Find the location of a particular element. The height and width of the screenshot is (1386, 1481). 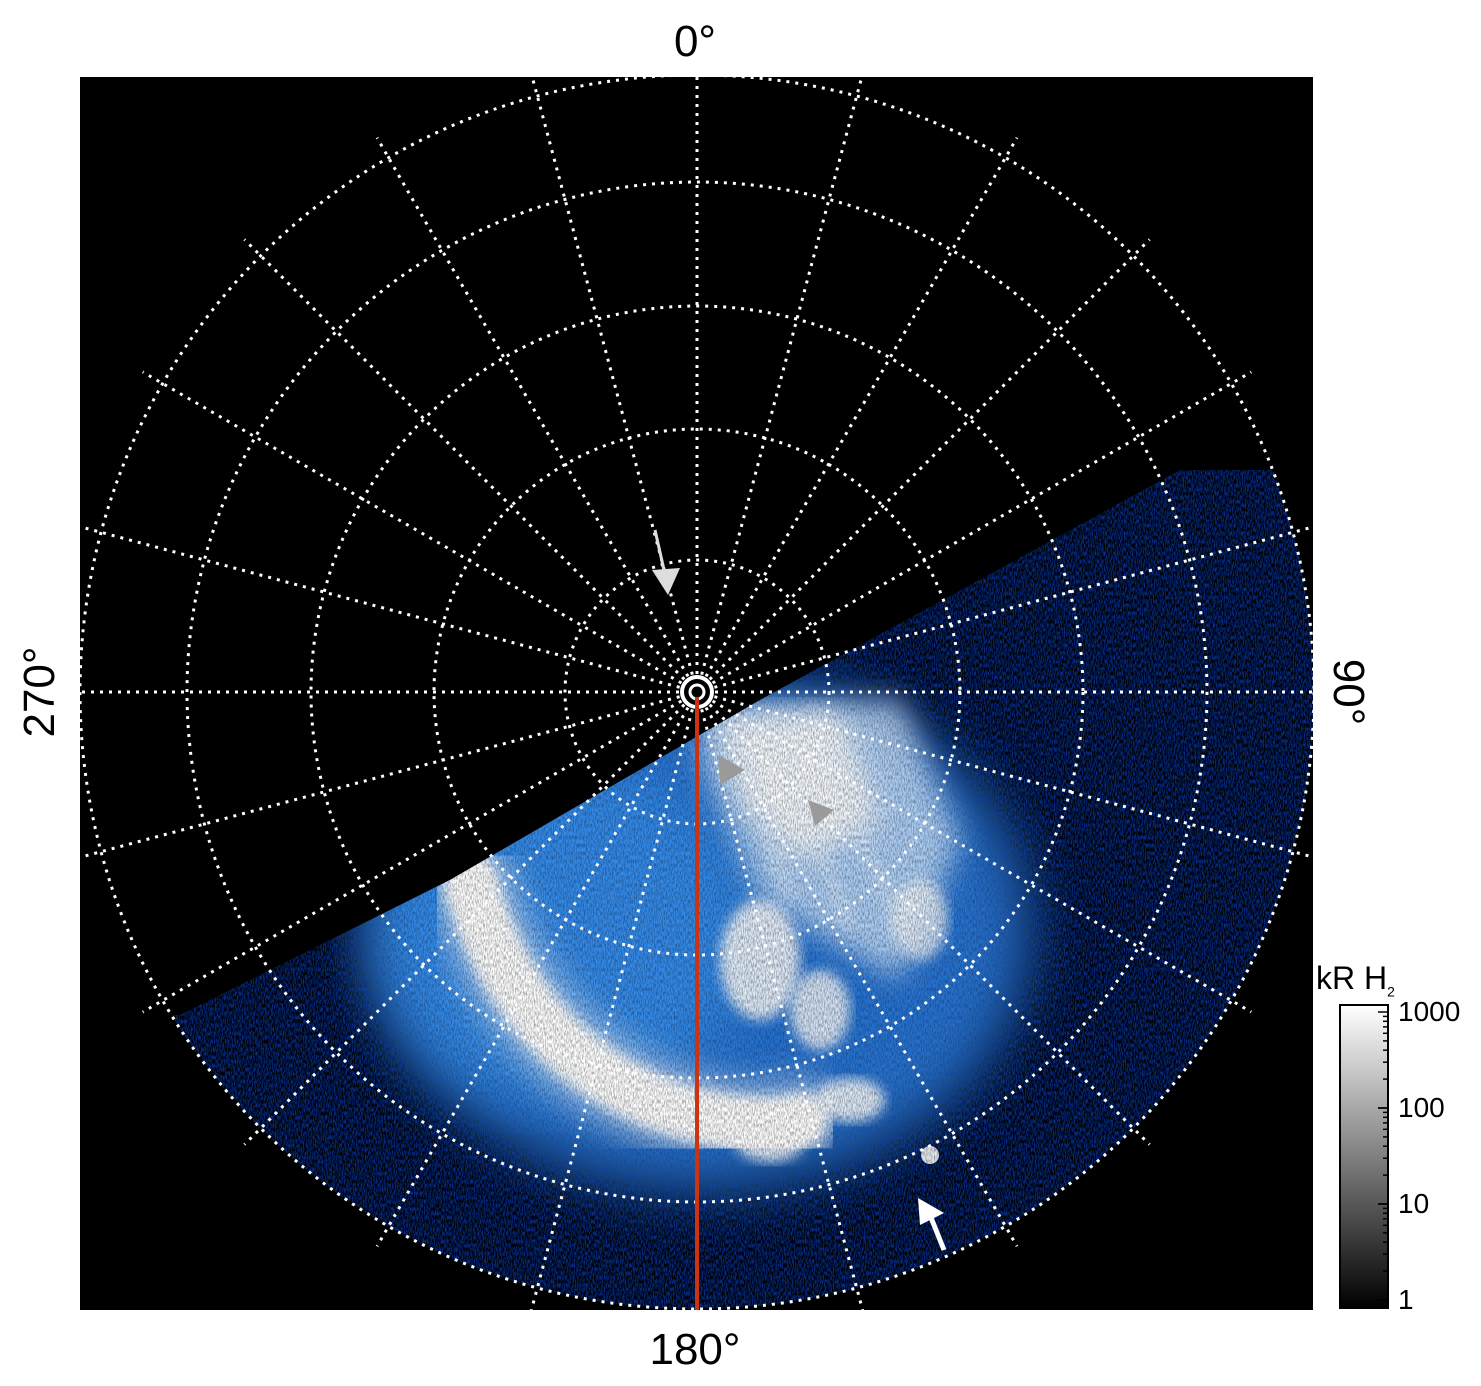

colorbar-tick-label: 100 is located at coordinates (1421, 1107).